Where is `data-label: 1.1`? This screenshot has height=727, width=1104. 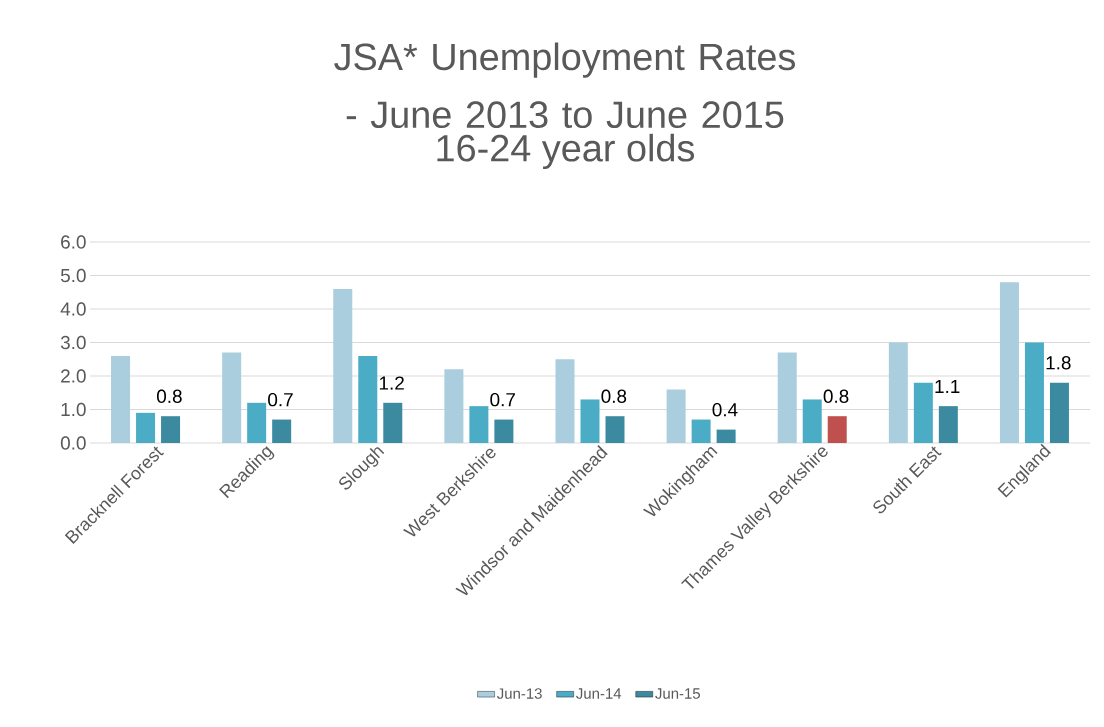 data-label: 1.1 is located at coordinates (947, 386).